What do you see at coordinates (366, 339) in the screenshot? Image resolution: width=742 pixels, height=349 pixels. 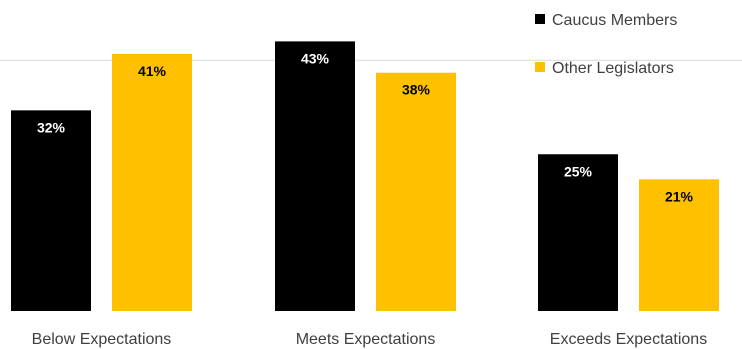 I see `category-label-meets-expectations: Meets Expectations` at bounding box center [366, 339].